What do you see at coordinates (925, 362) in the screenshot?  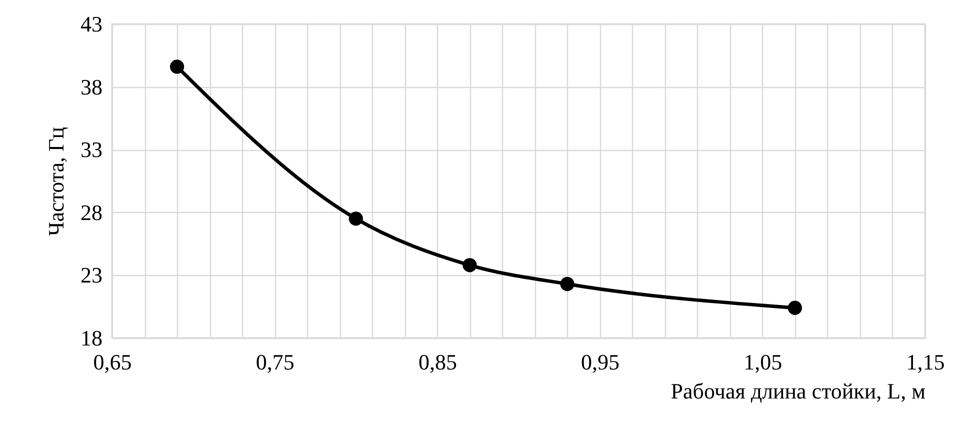 I see `x-tick-label: 1,15` at bounding box center [925, 362].